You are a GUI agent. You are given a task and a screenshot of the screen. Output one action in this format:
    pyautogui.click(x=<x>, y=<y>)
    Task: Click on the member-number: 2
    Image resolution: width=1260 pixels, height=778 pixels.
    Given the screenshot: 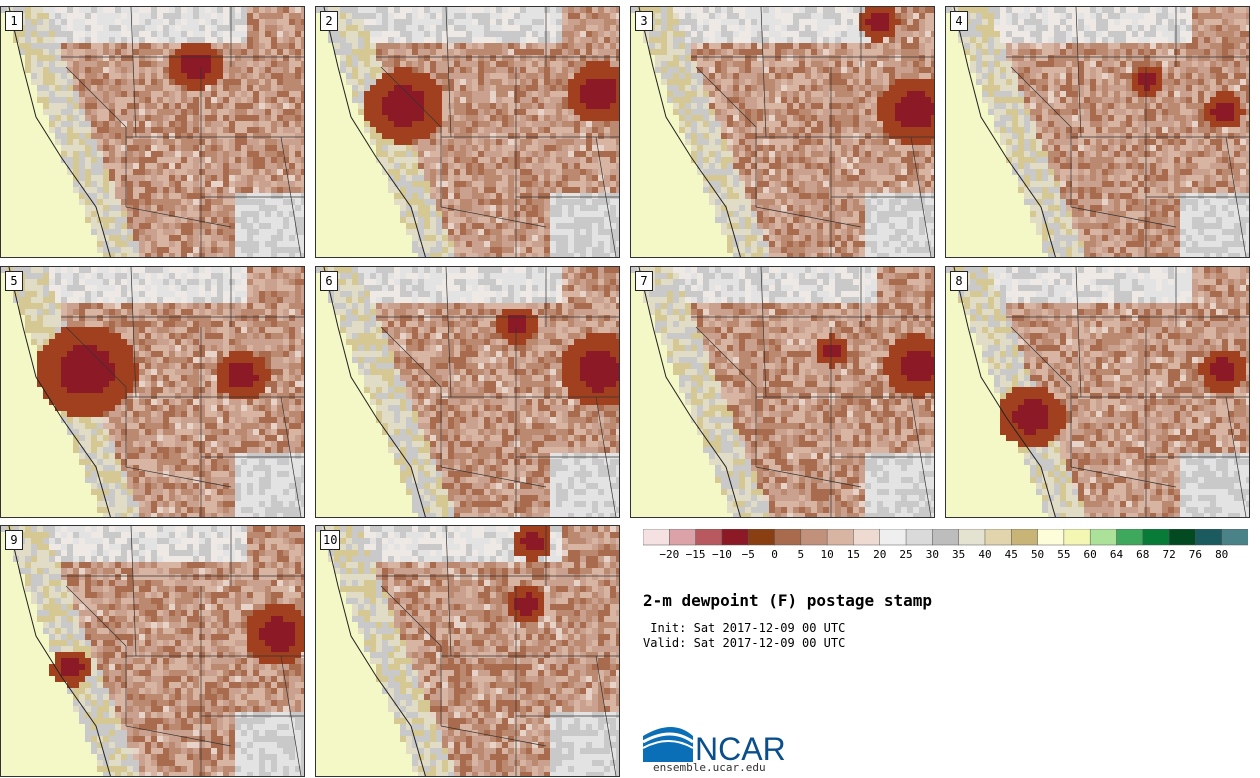 What is the action you would take?
    pyautogui.click(x=329, y=21)
    